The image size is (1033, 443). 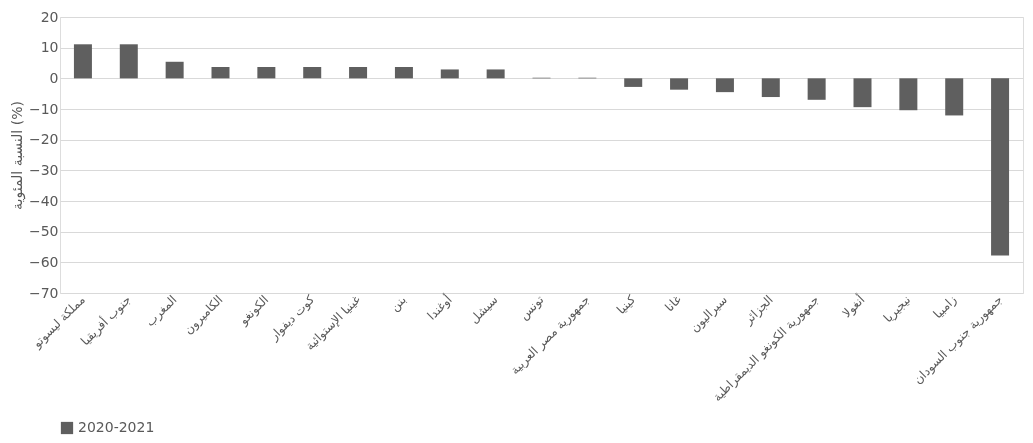 What do you see at coordinates (204, 315) in the screenshot?
I see `x-tick-label: الكاميرون` at bounding box center [204, 315].